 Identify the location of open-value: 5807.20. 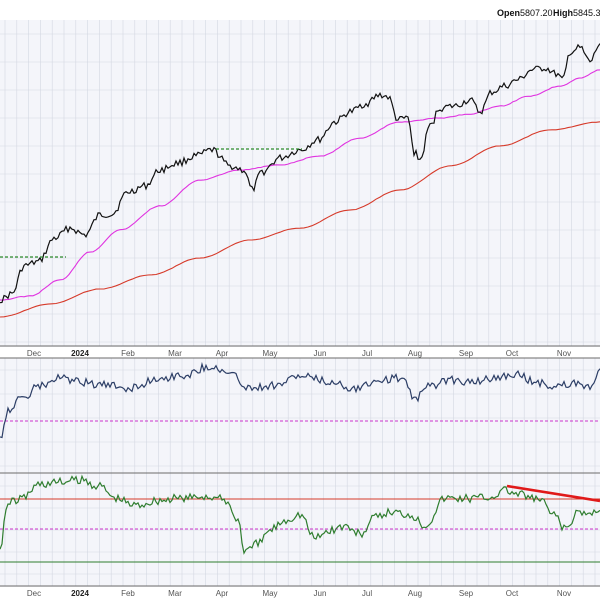
(536, 13).